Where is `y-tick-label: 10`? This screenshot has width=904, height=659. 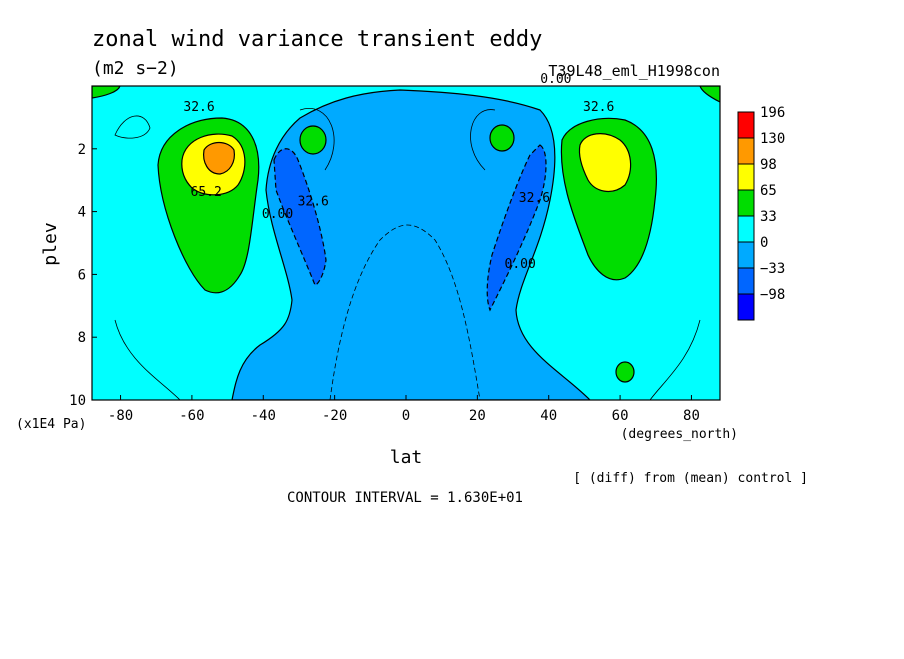
y-tick-label: 10 is located at coordinates (77, 401).